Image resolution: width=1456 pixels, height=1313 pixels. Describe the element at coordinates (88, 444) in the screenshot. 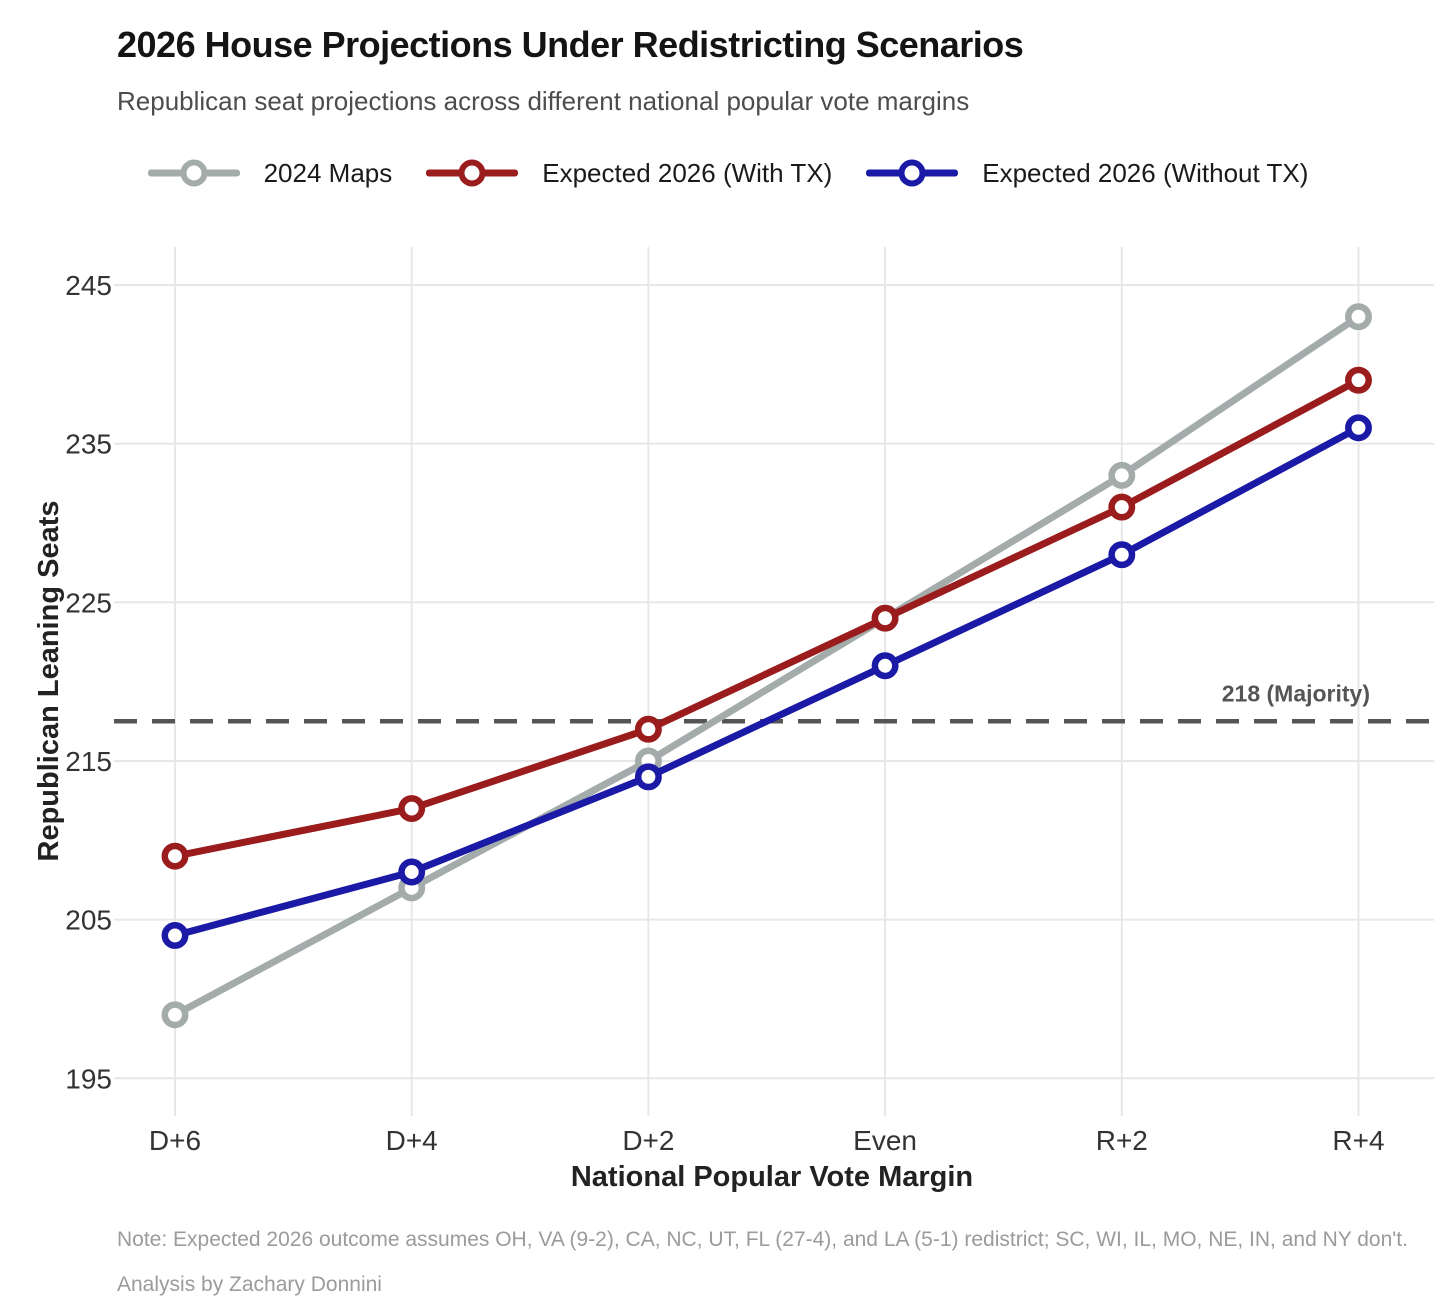

I see `y-tick-label: 235` at that location.